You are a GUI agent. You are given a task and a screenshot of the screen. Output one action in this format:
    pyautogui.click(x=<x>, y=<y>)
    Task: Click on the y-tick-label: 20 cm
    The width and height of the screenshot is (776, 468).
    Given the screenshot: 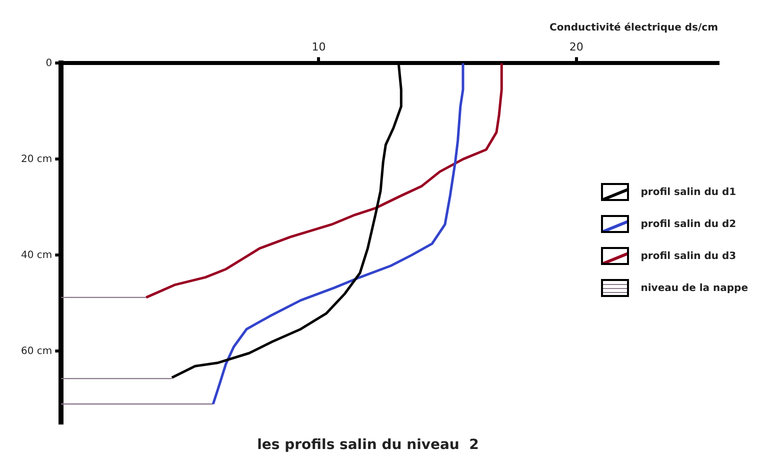 What is the action you would take?
    pyautogui.click(x=36, y=159)
    